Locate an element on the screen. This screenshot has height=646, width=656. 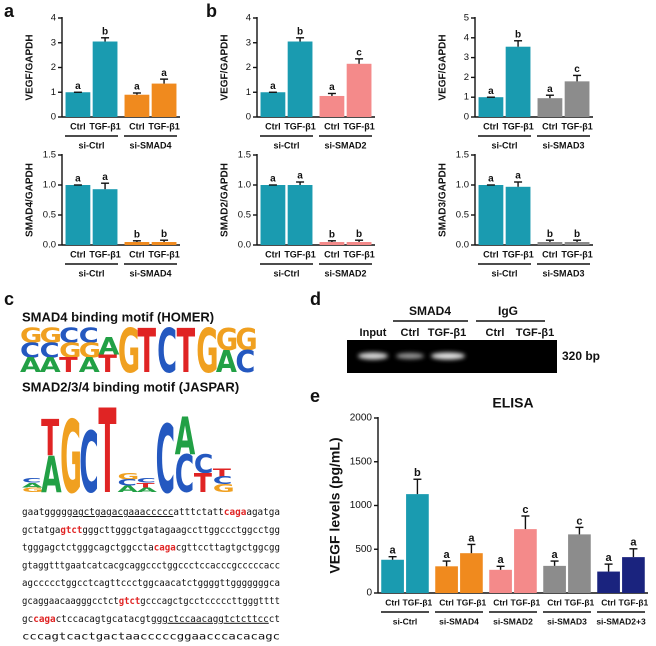
gel-group: SMAD4 is located at coordinates (430, 311).